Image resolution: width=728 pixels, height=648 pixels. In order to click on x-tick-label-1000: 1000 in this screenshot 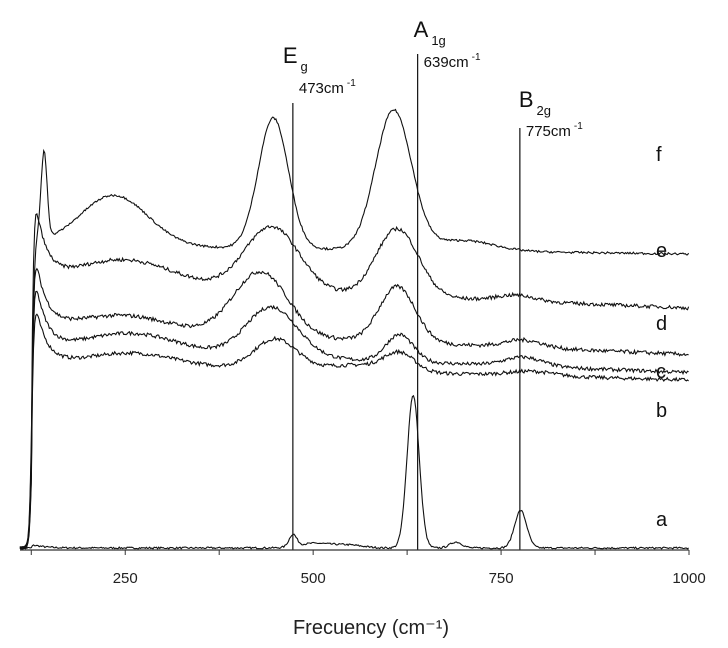, I will do `click(688, 578)`.